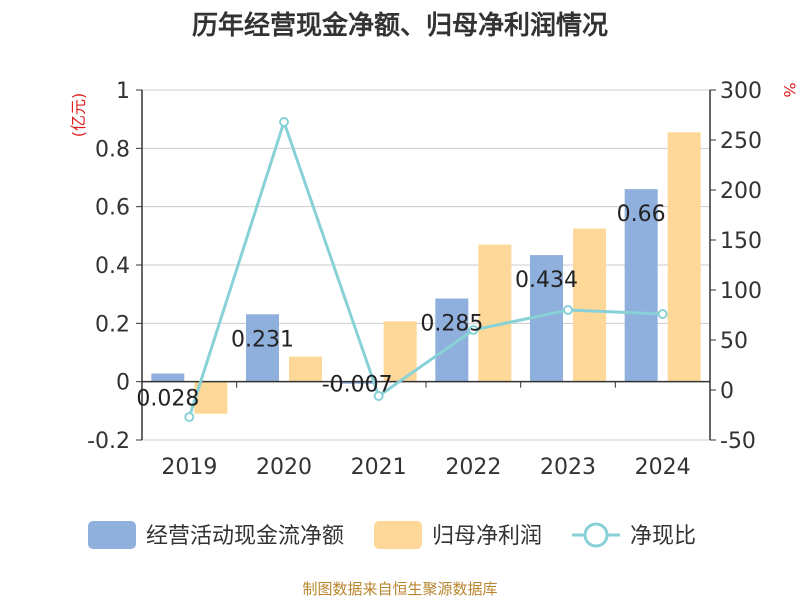 The image size is (800, 600). I want to click on right-tick-label: 0, so click(727, 391).